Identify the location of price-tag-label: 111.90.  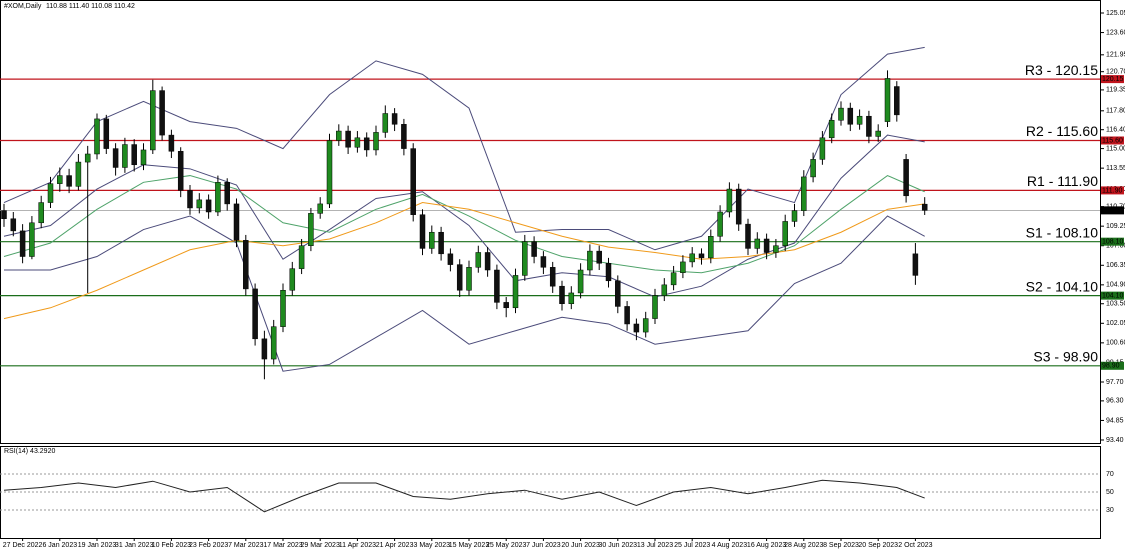
(1112, 190).